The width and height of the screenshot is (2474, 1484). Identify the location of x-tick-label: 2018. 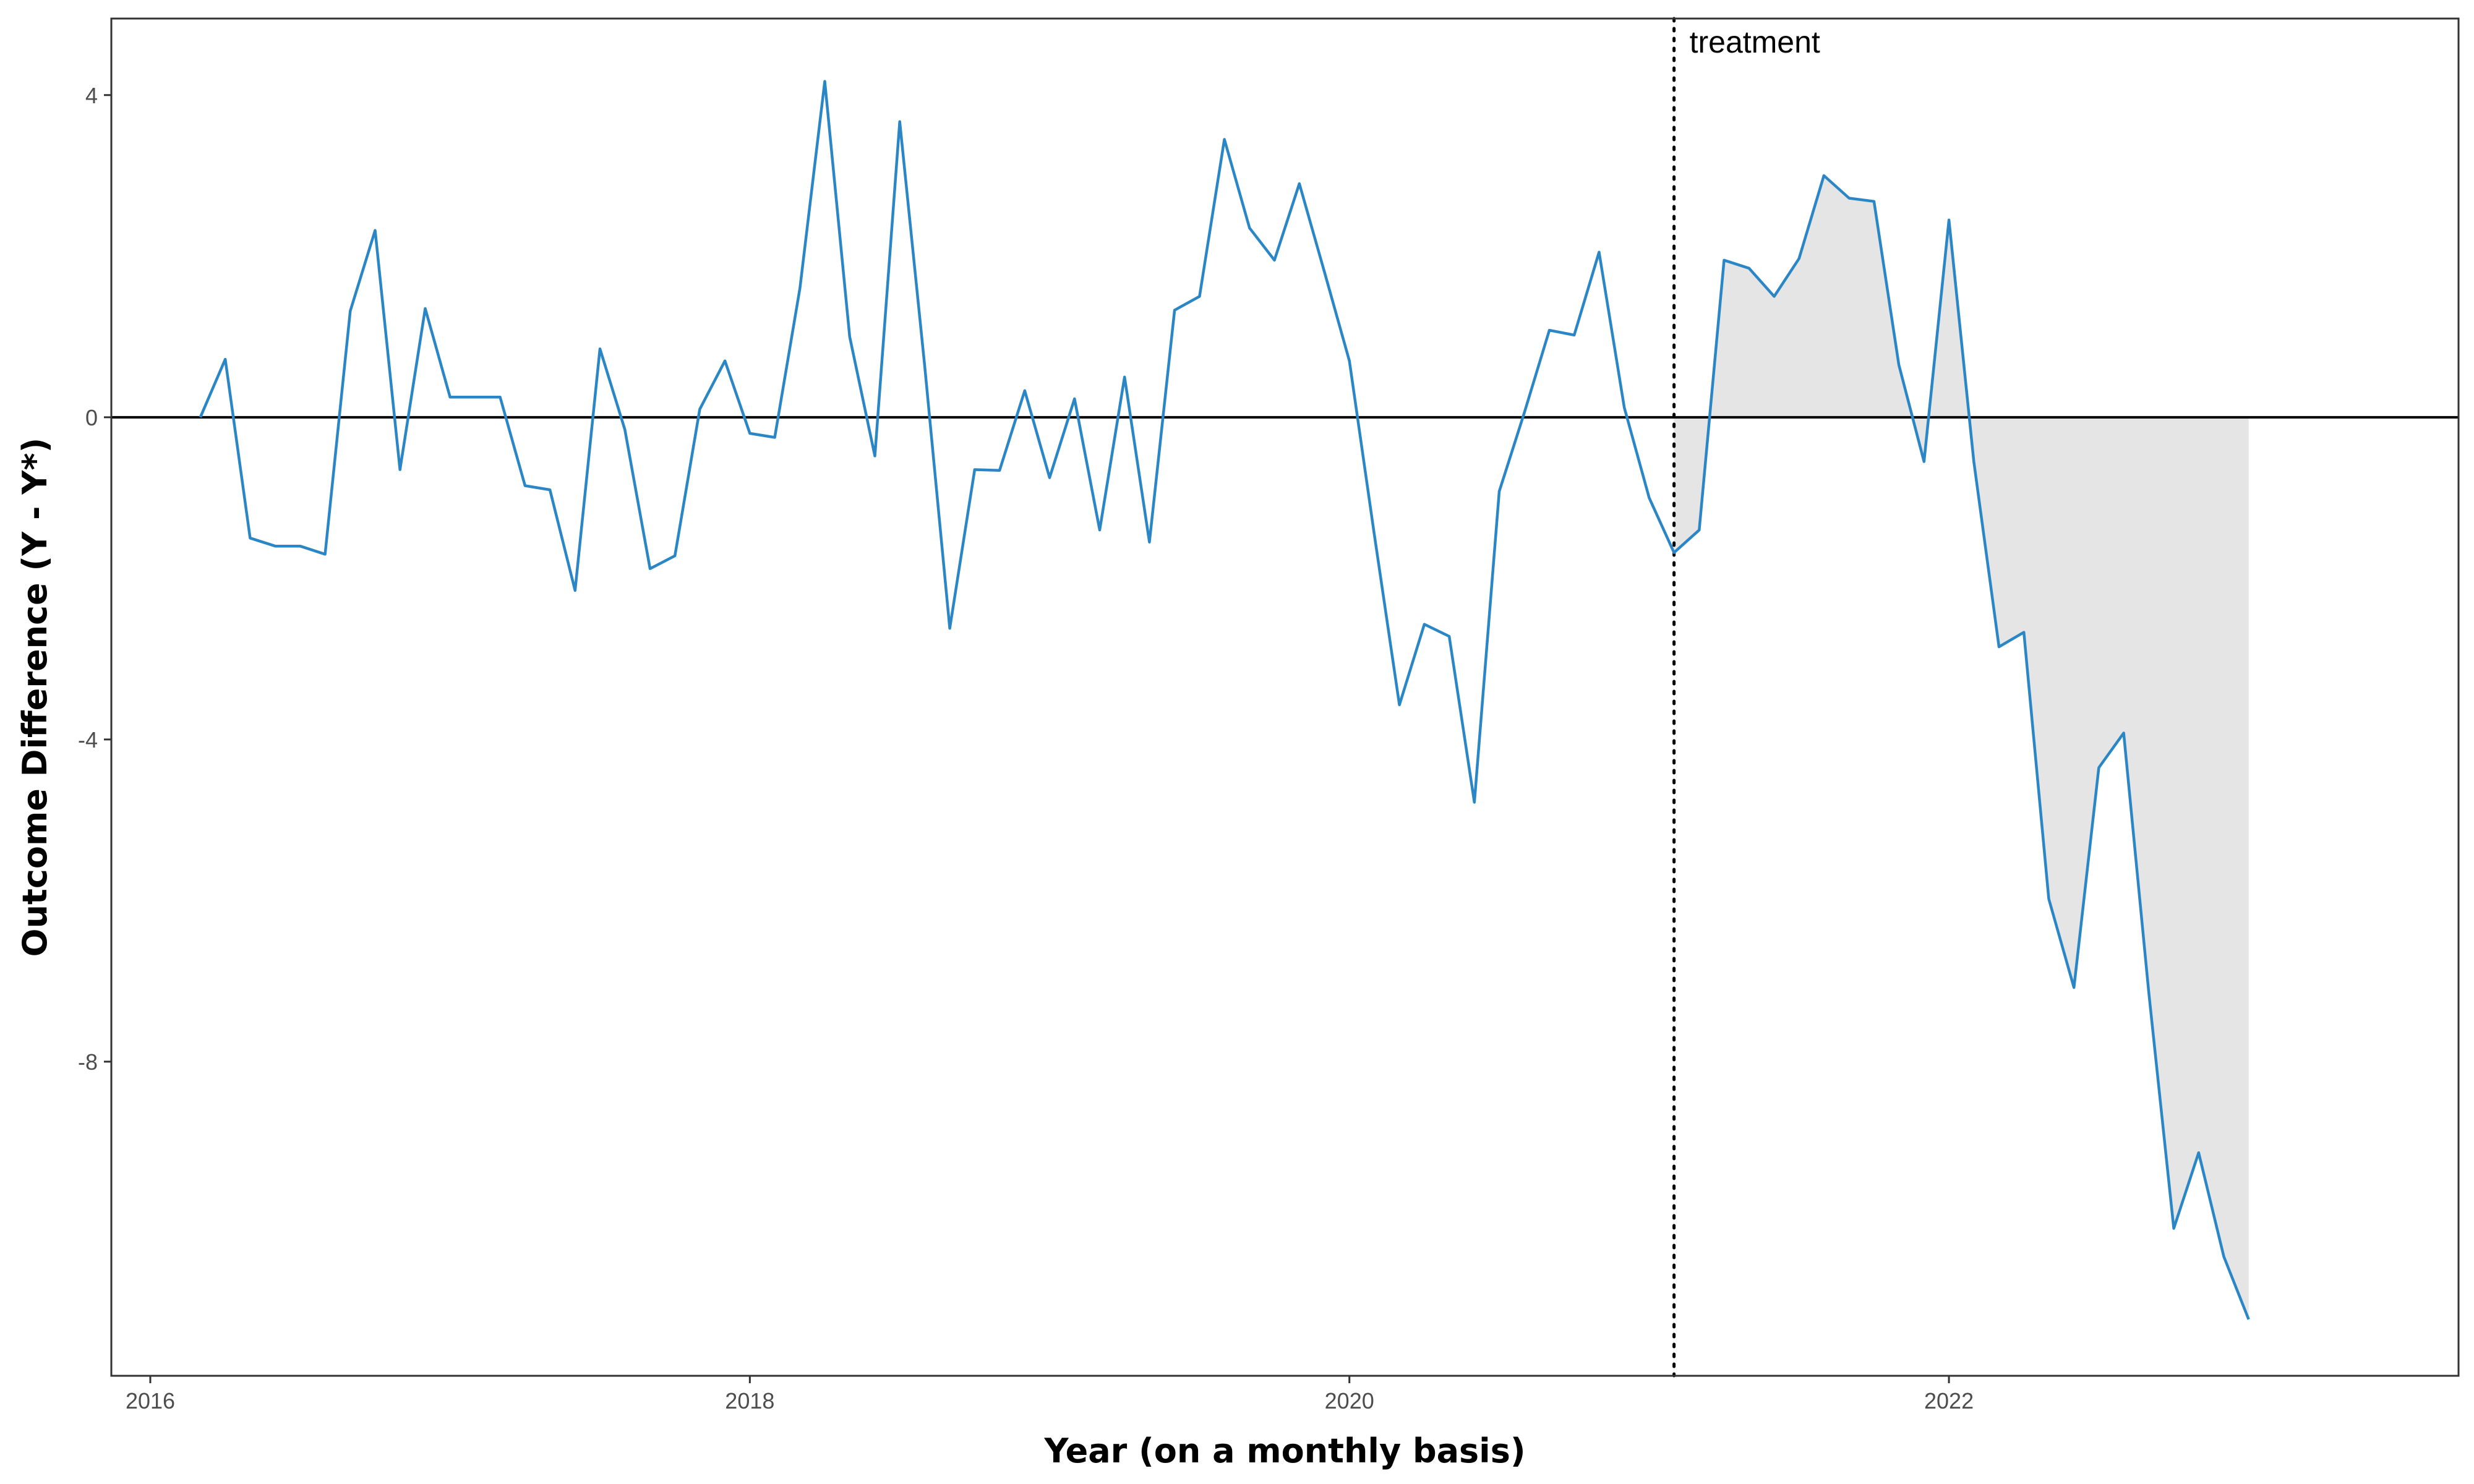
(749, 1401).